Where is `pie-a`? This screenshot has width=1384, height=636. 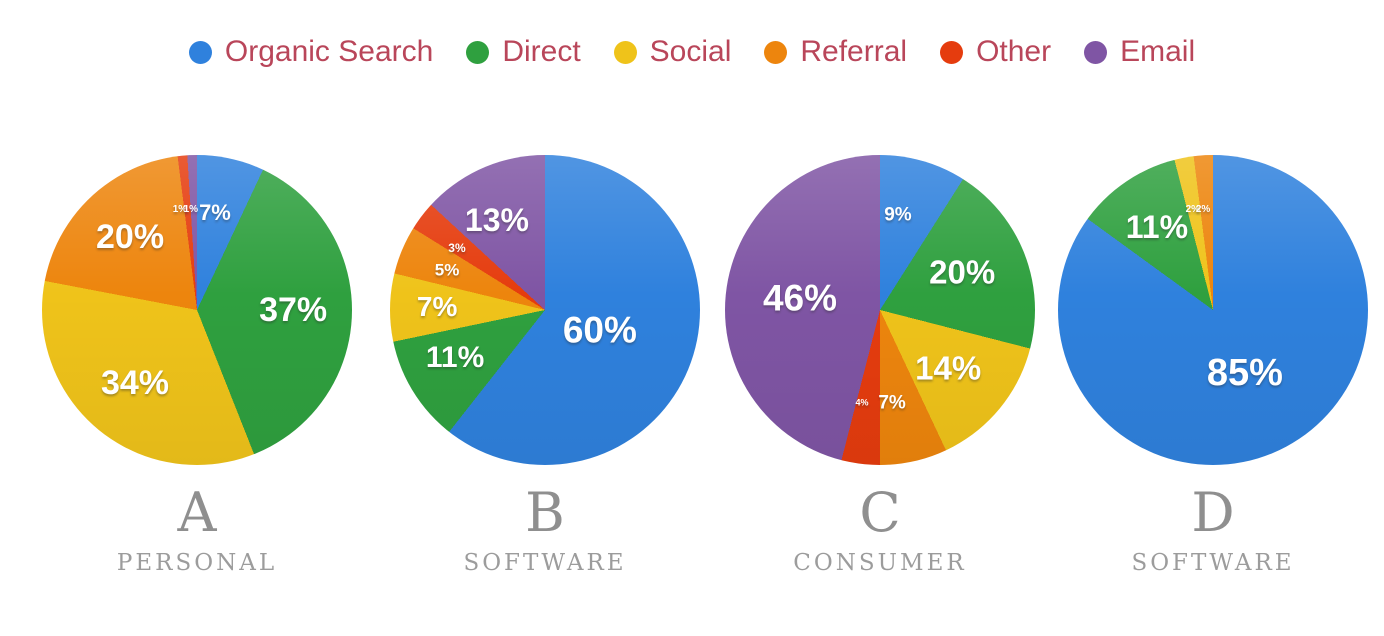
pie-a is located at coordinates (197, 310).